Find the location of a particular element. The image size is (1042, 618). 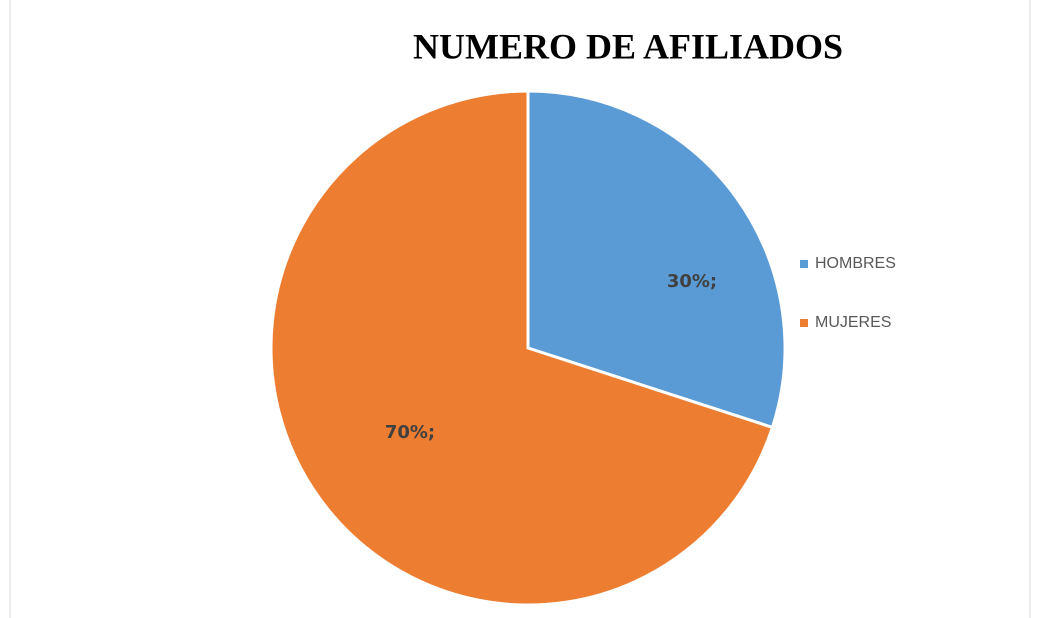

pie-slice is located at coordinates (656, 259).